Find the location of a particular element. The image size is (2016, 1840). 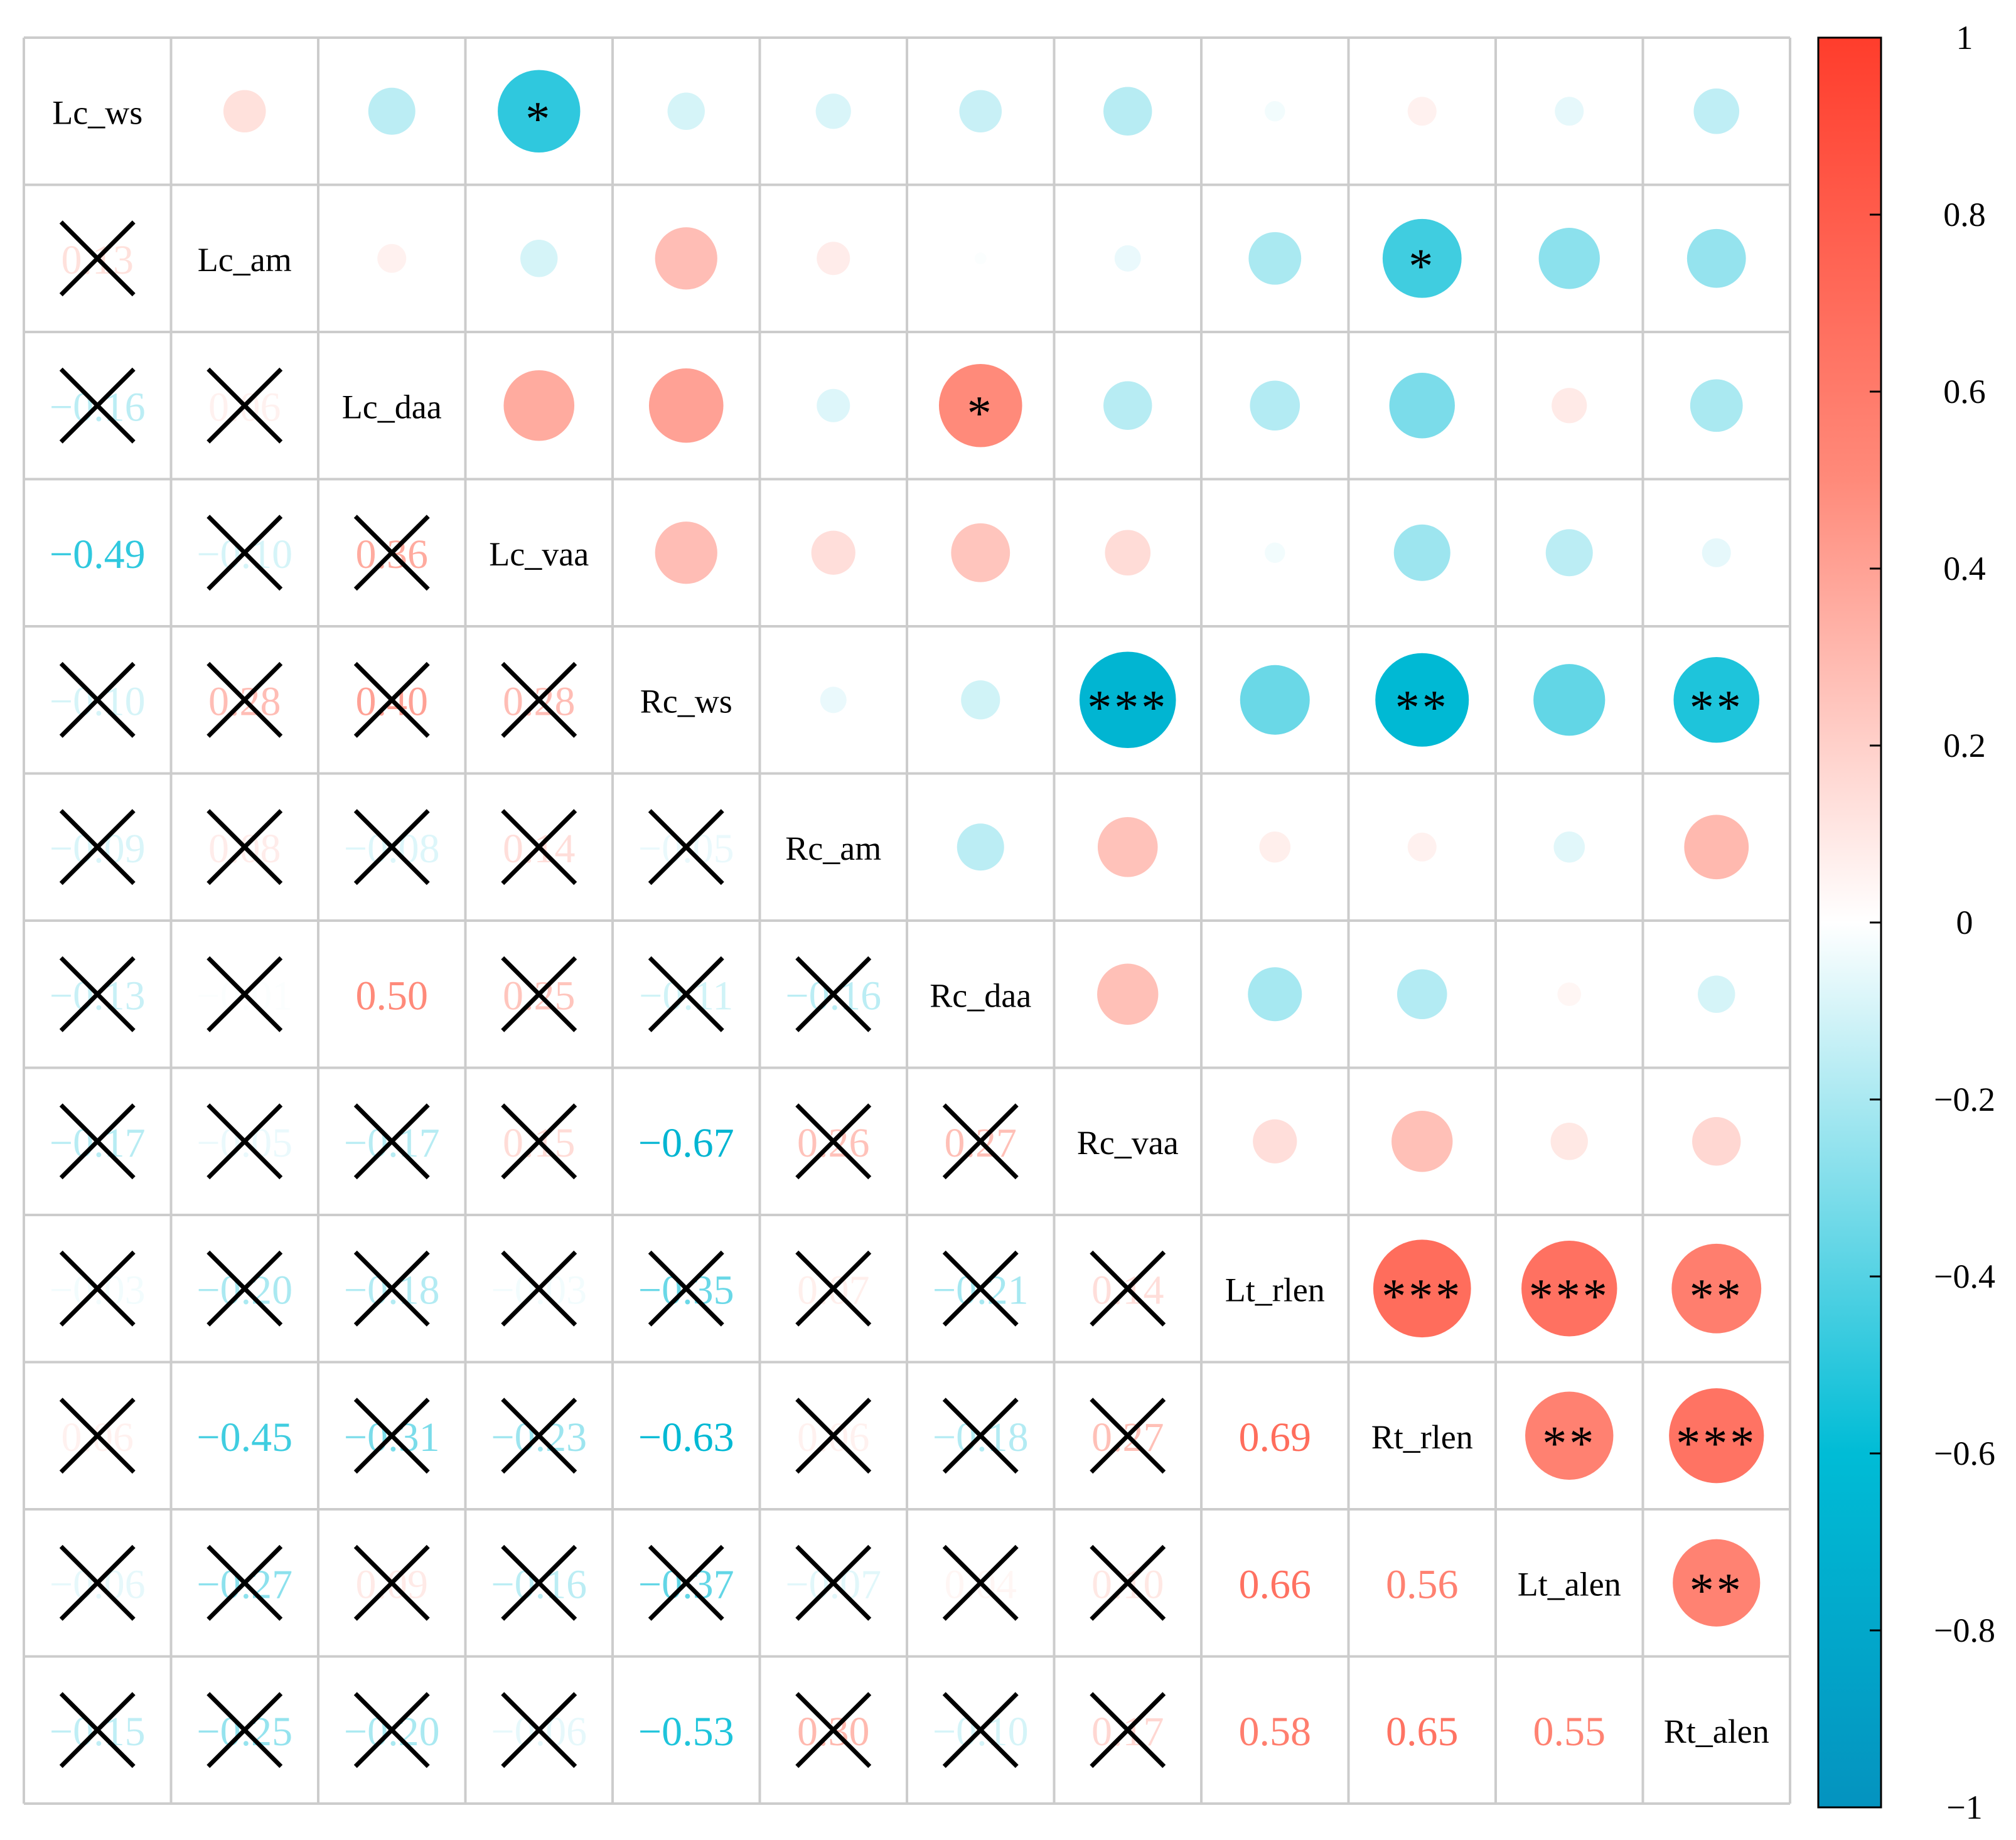

correlation-value: 0.56 is located at coordinates (1422, 1584).